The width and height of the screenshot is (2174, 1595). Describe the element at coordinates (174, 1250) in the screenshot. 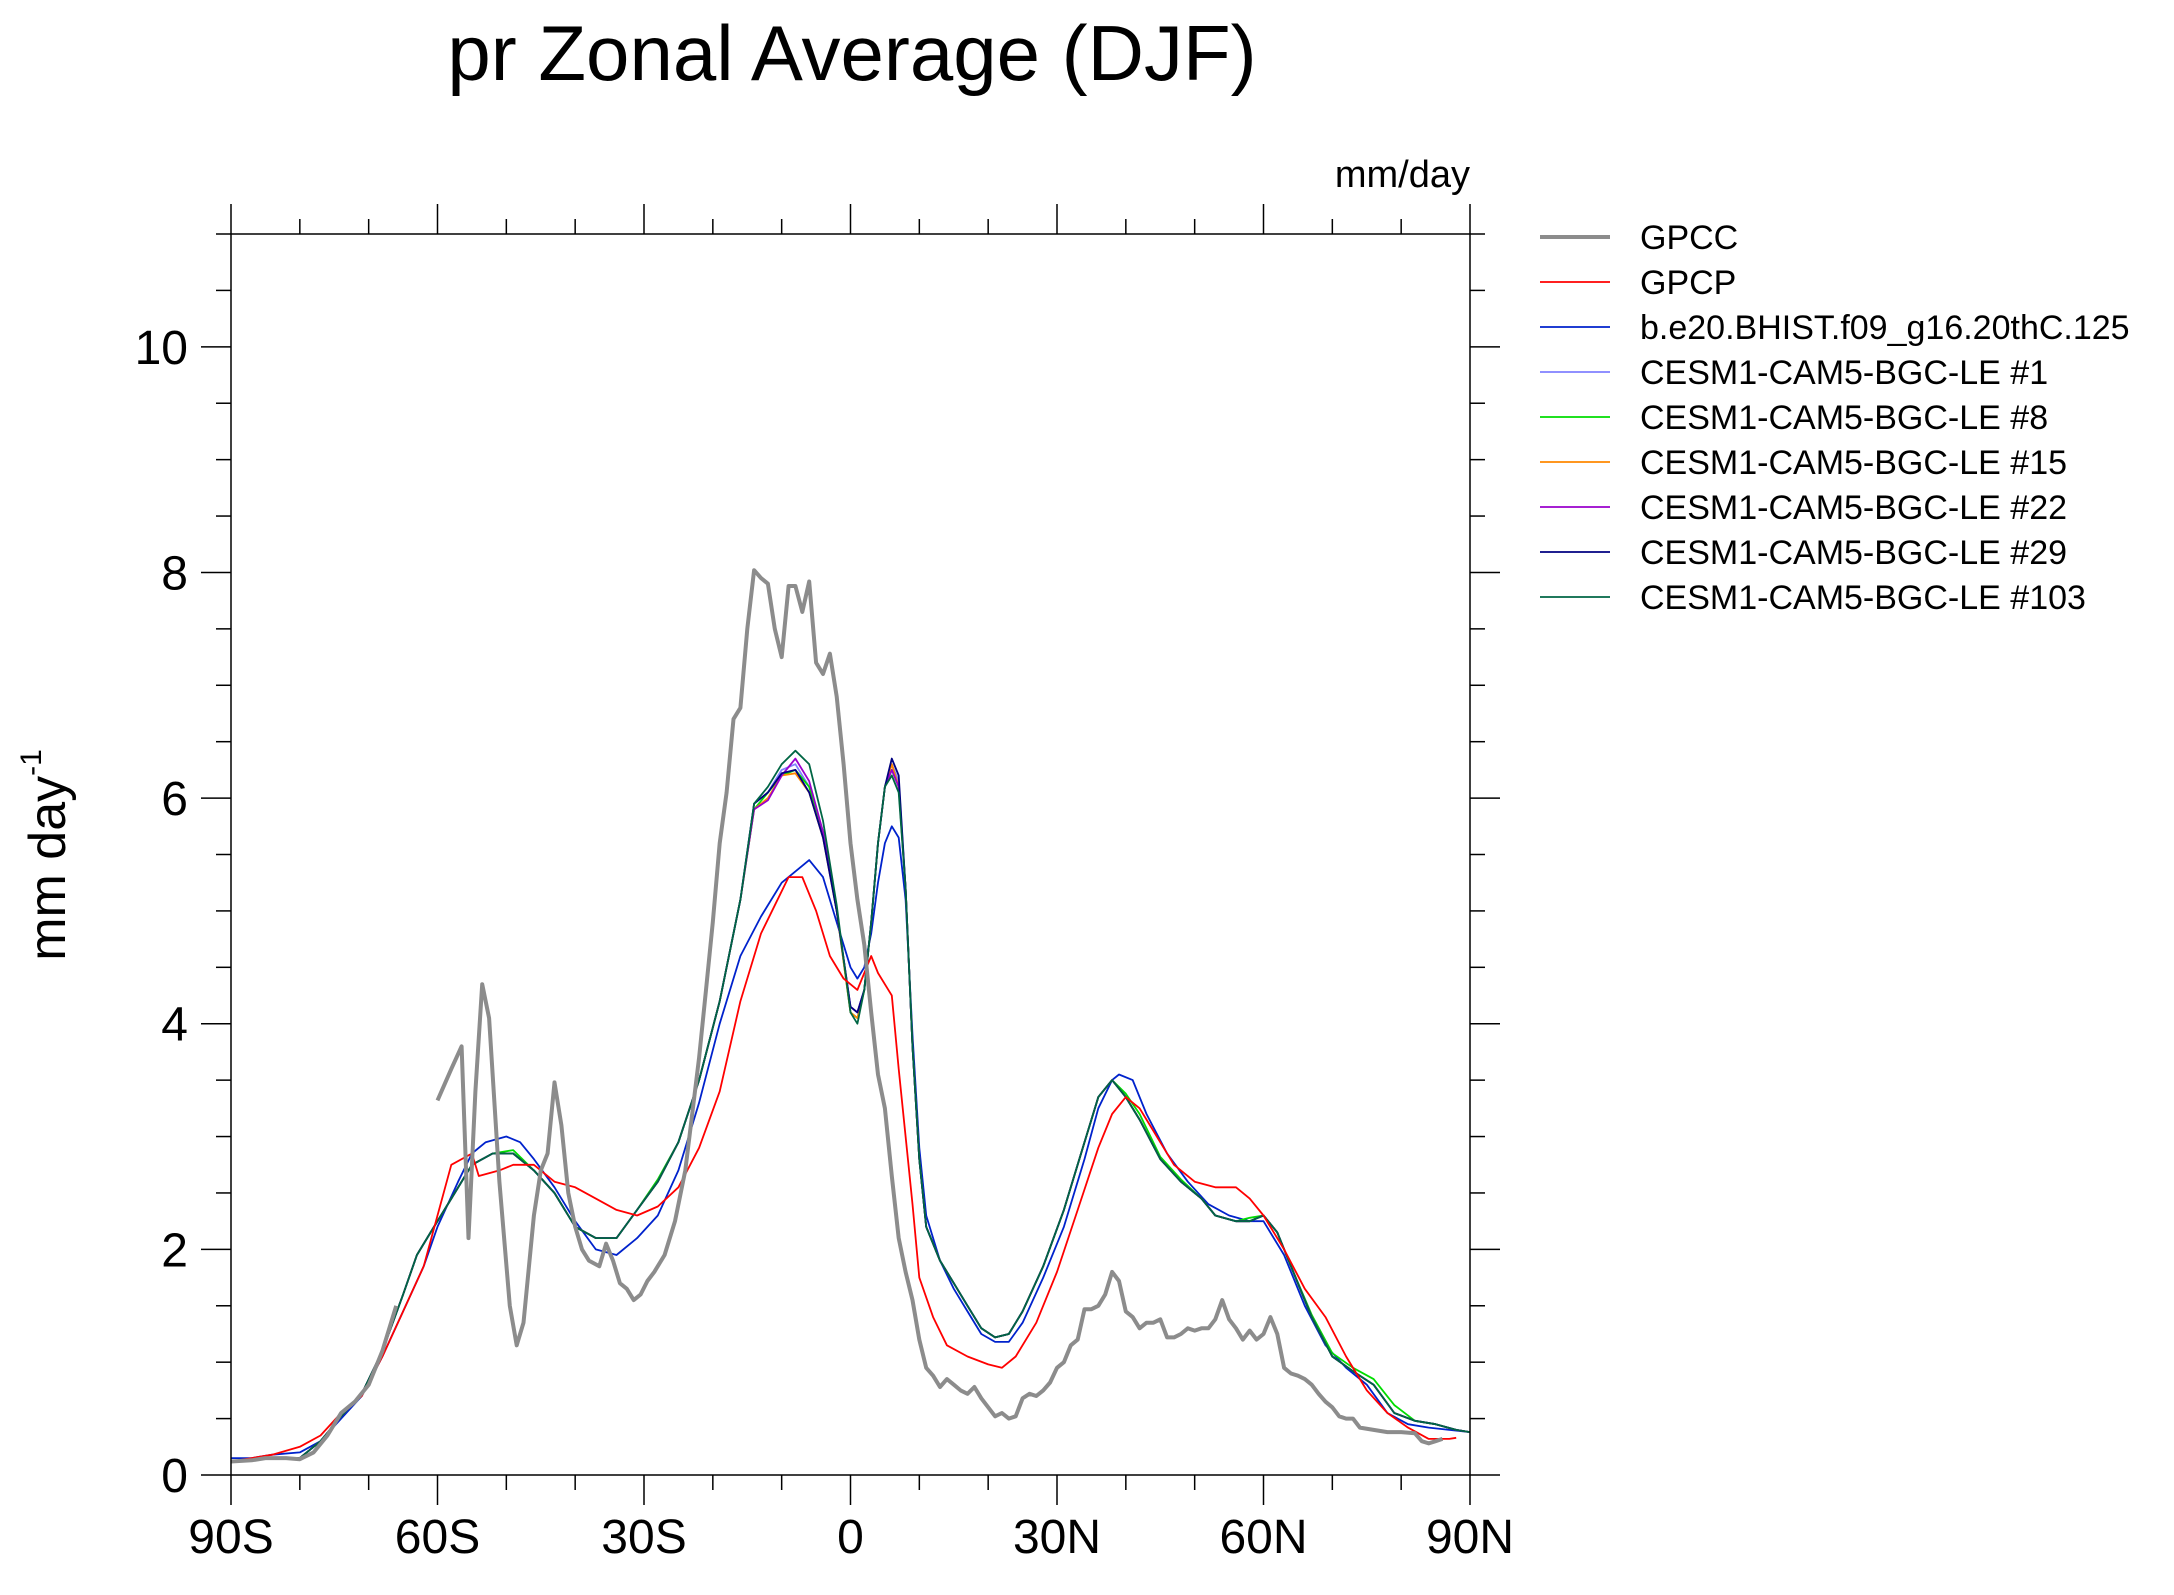

I see `y-tick-label: 2` at that location.